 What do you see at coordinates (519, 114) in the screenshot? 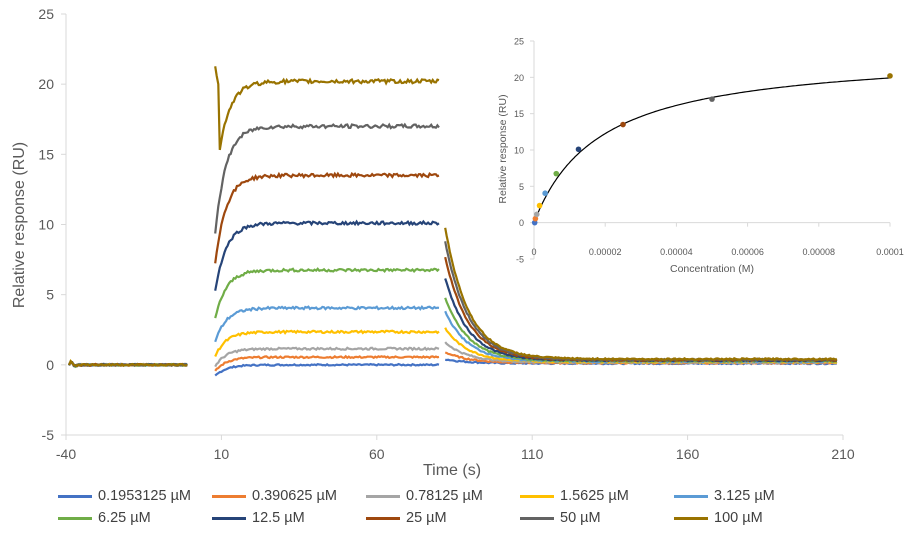
I see `inset-y-tick-label: 15` at bounding box center [519, 114].